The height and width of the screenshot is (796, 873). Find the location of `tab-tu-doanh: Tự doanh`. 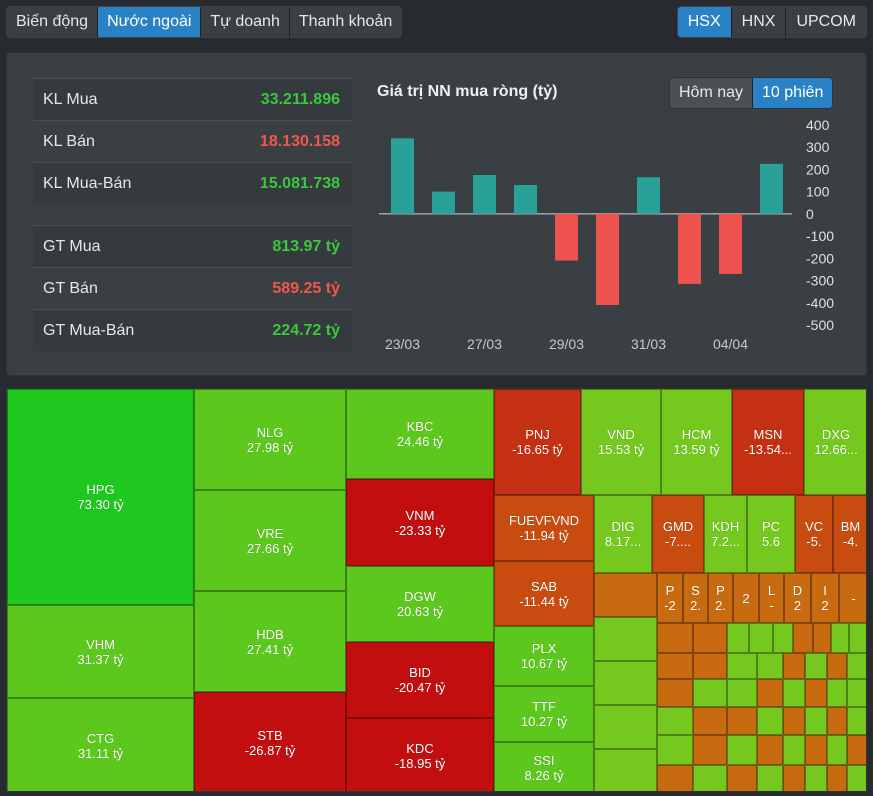

tab-tu-doanh: Tự doanh is located at coordinates (245, 22).